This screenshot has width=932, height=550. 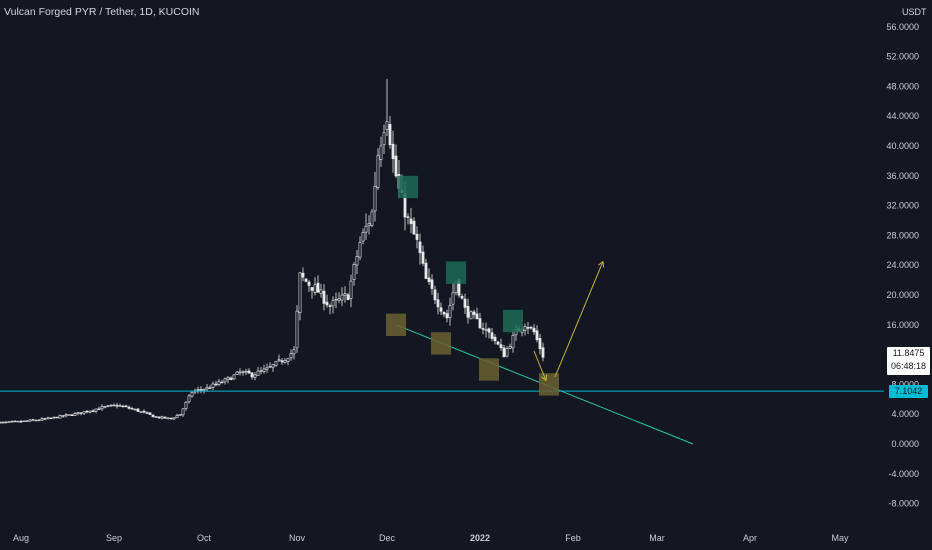 I want to click on y-tick-label: -8.0000, so click(x=903, y=504).